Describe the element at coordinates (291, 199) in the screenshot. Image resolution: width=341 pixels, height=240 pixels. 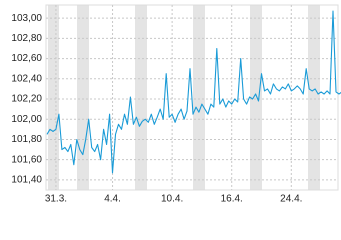
I see `x-tick-label: 24.4.` at that location.